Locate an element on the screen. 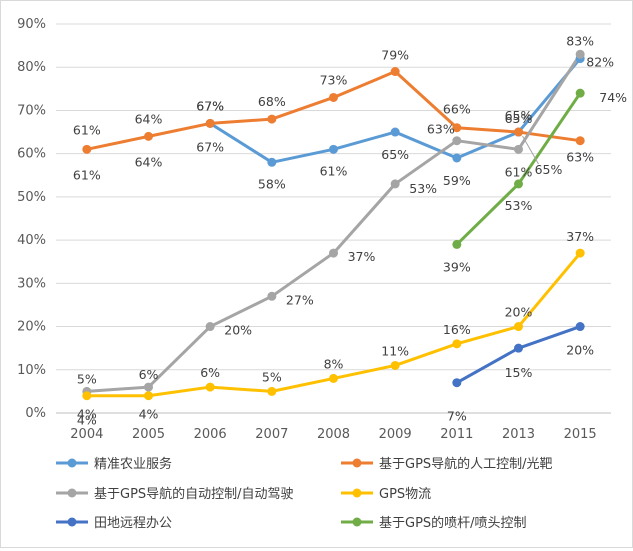 This screenshot has height=551, width=633. y-tick-label: 50% is located at coordinates (31, 197).